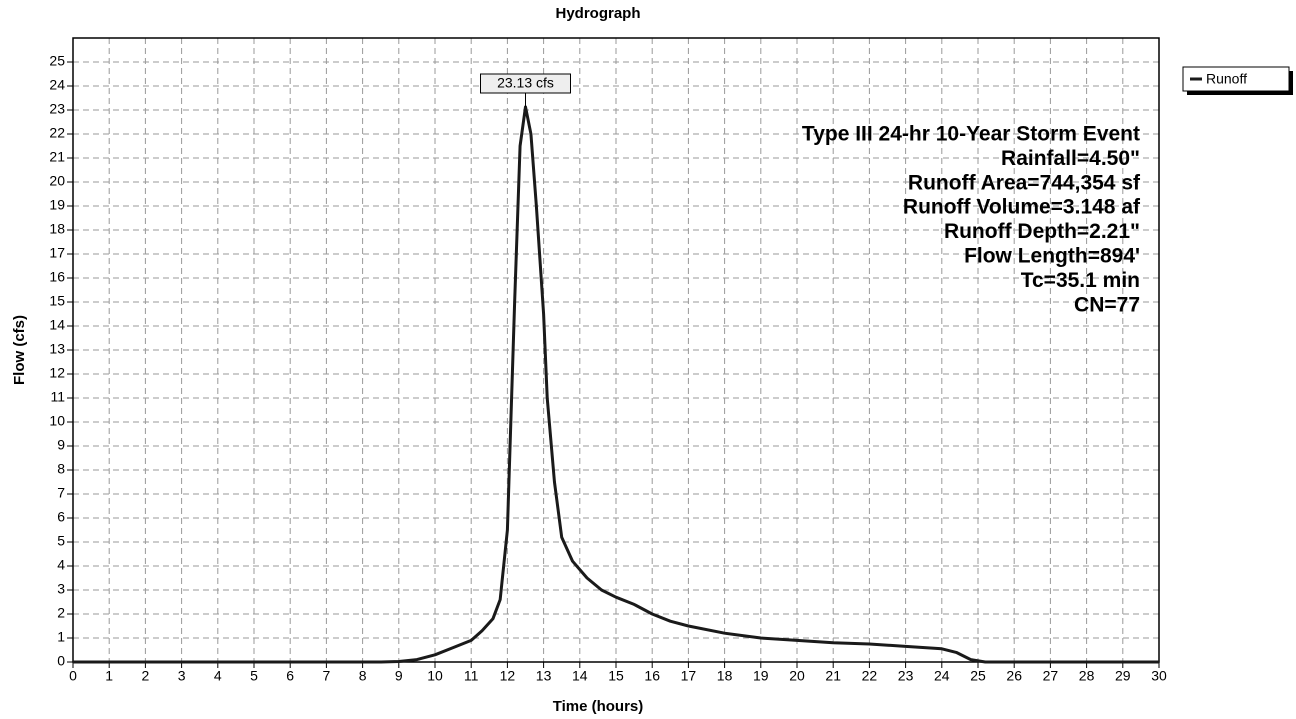 This screenshot has width=1296, height=719. I want to click on chart-title: Hydrograph, so click(597, 13).